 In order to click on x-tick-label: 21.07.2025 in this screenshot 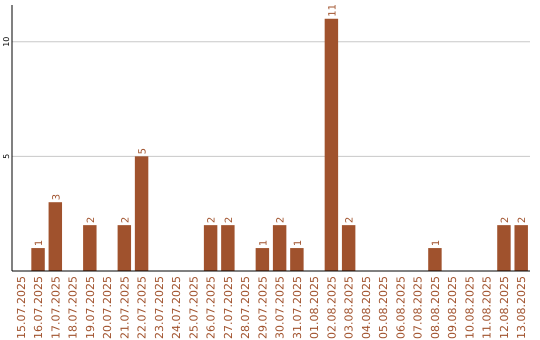, I will do `click(125, 307)`.